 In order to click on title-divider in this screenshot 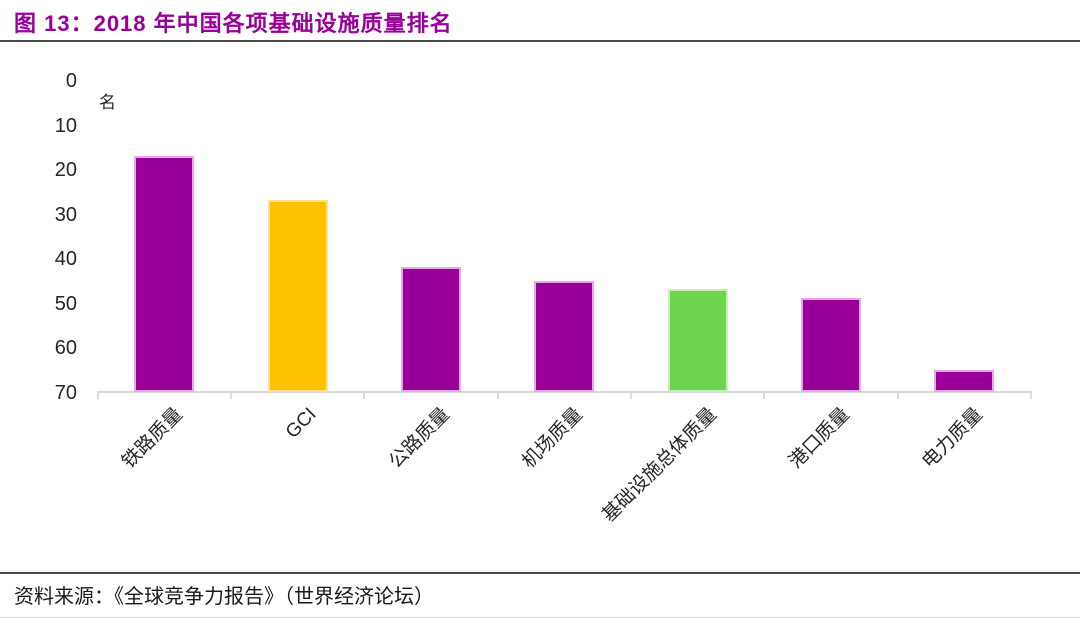, I will do `click(540, 41)`.